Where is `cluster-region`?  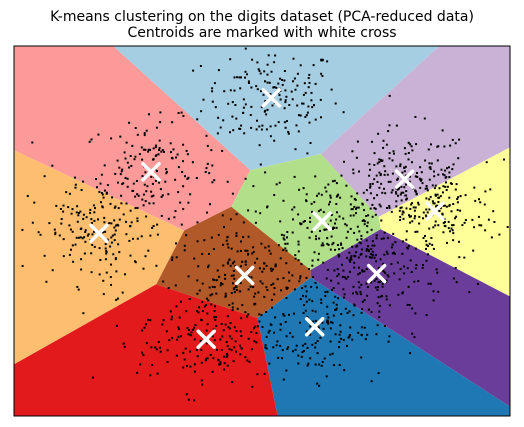
cluster-region is located at coordinates (415, 131).